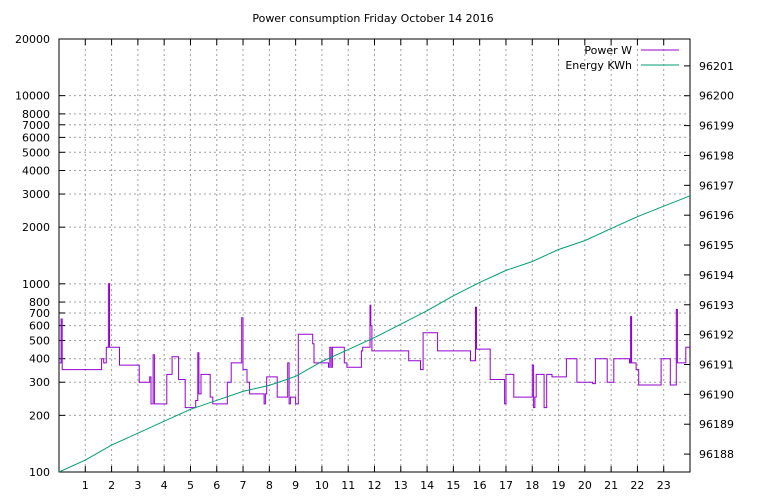  What do you see at coordinates (716, 364) in the screenshot?
I see `y-tick-label-right: 96191` at bounding box center [716, 364].